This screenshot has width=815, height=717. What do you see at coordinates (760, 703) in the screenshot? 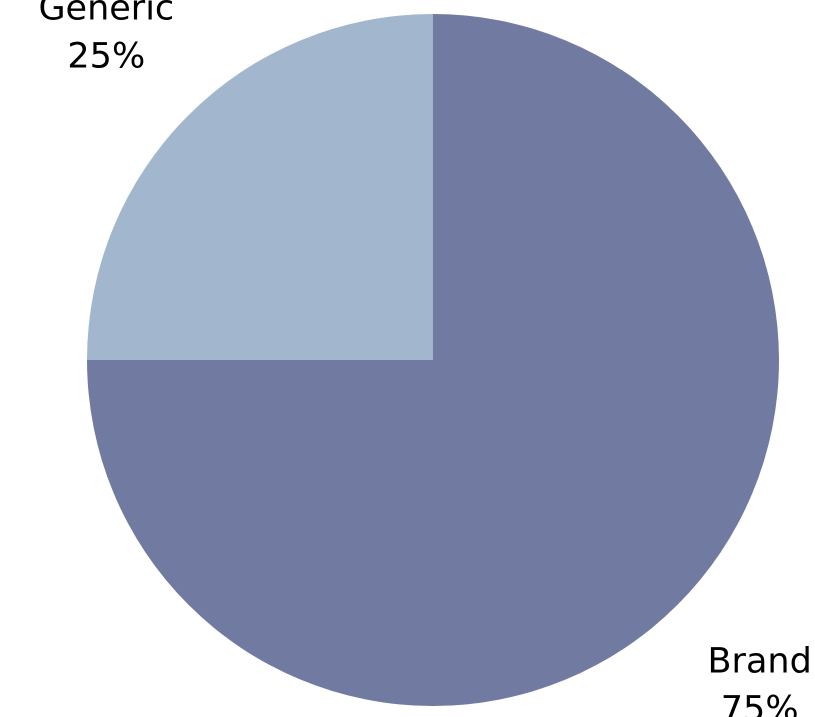
I see `slice-value-label: 75%` at bounding box center [760, 703].